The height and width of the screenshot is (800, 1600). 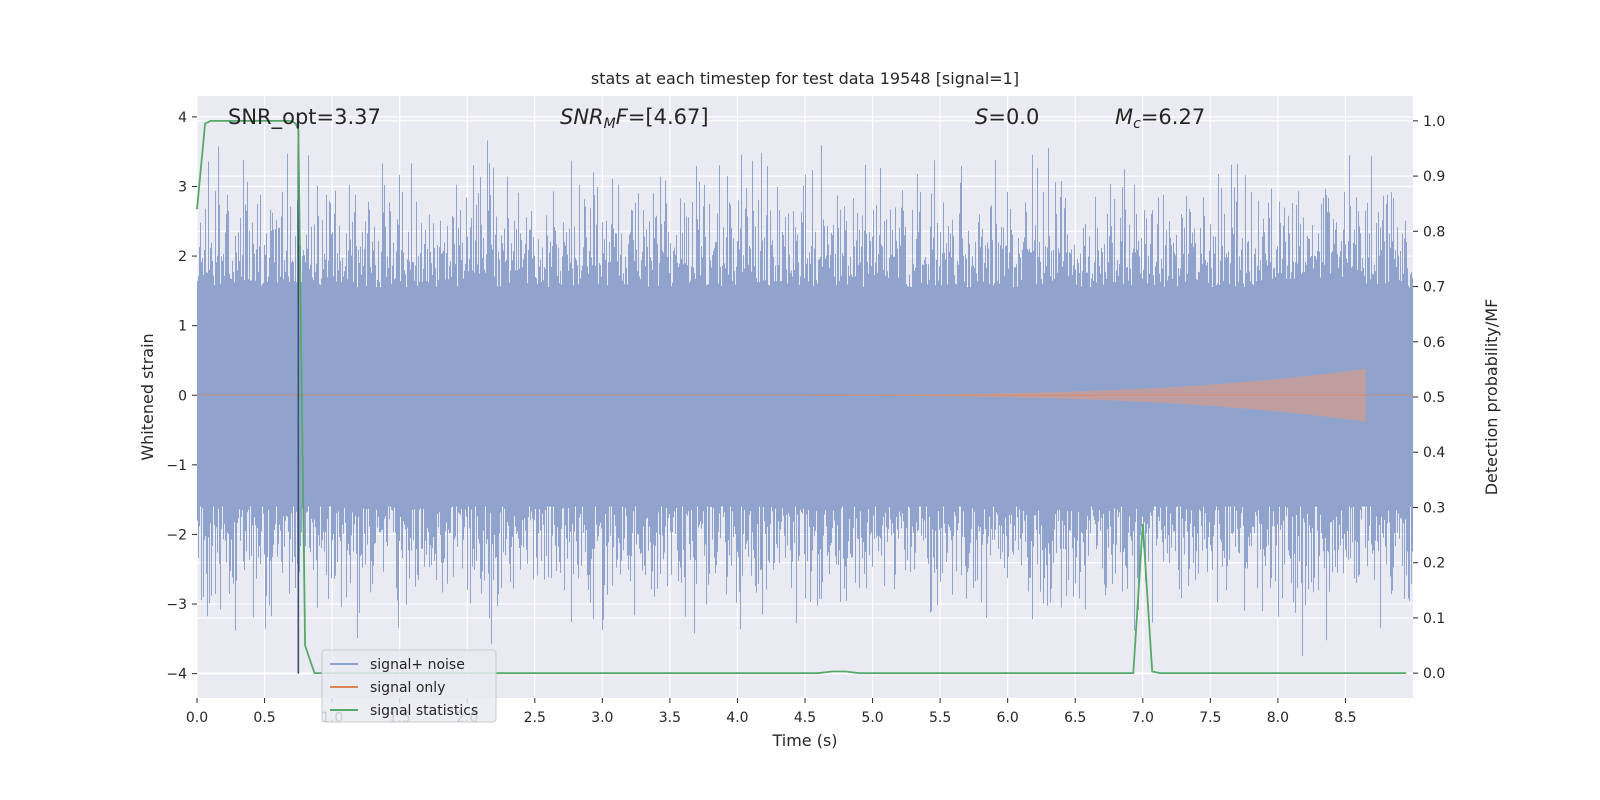 I want to click on signal-only-series, so click(x=805, y=395).